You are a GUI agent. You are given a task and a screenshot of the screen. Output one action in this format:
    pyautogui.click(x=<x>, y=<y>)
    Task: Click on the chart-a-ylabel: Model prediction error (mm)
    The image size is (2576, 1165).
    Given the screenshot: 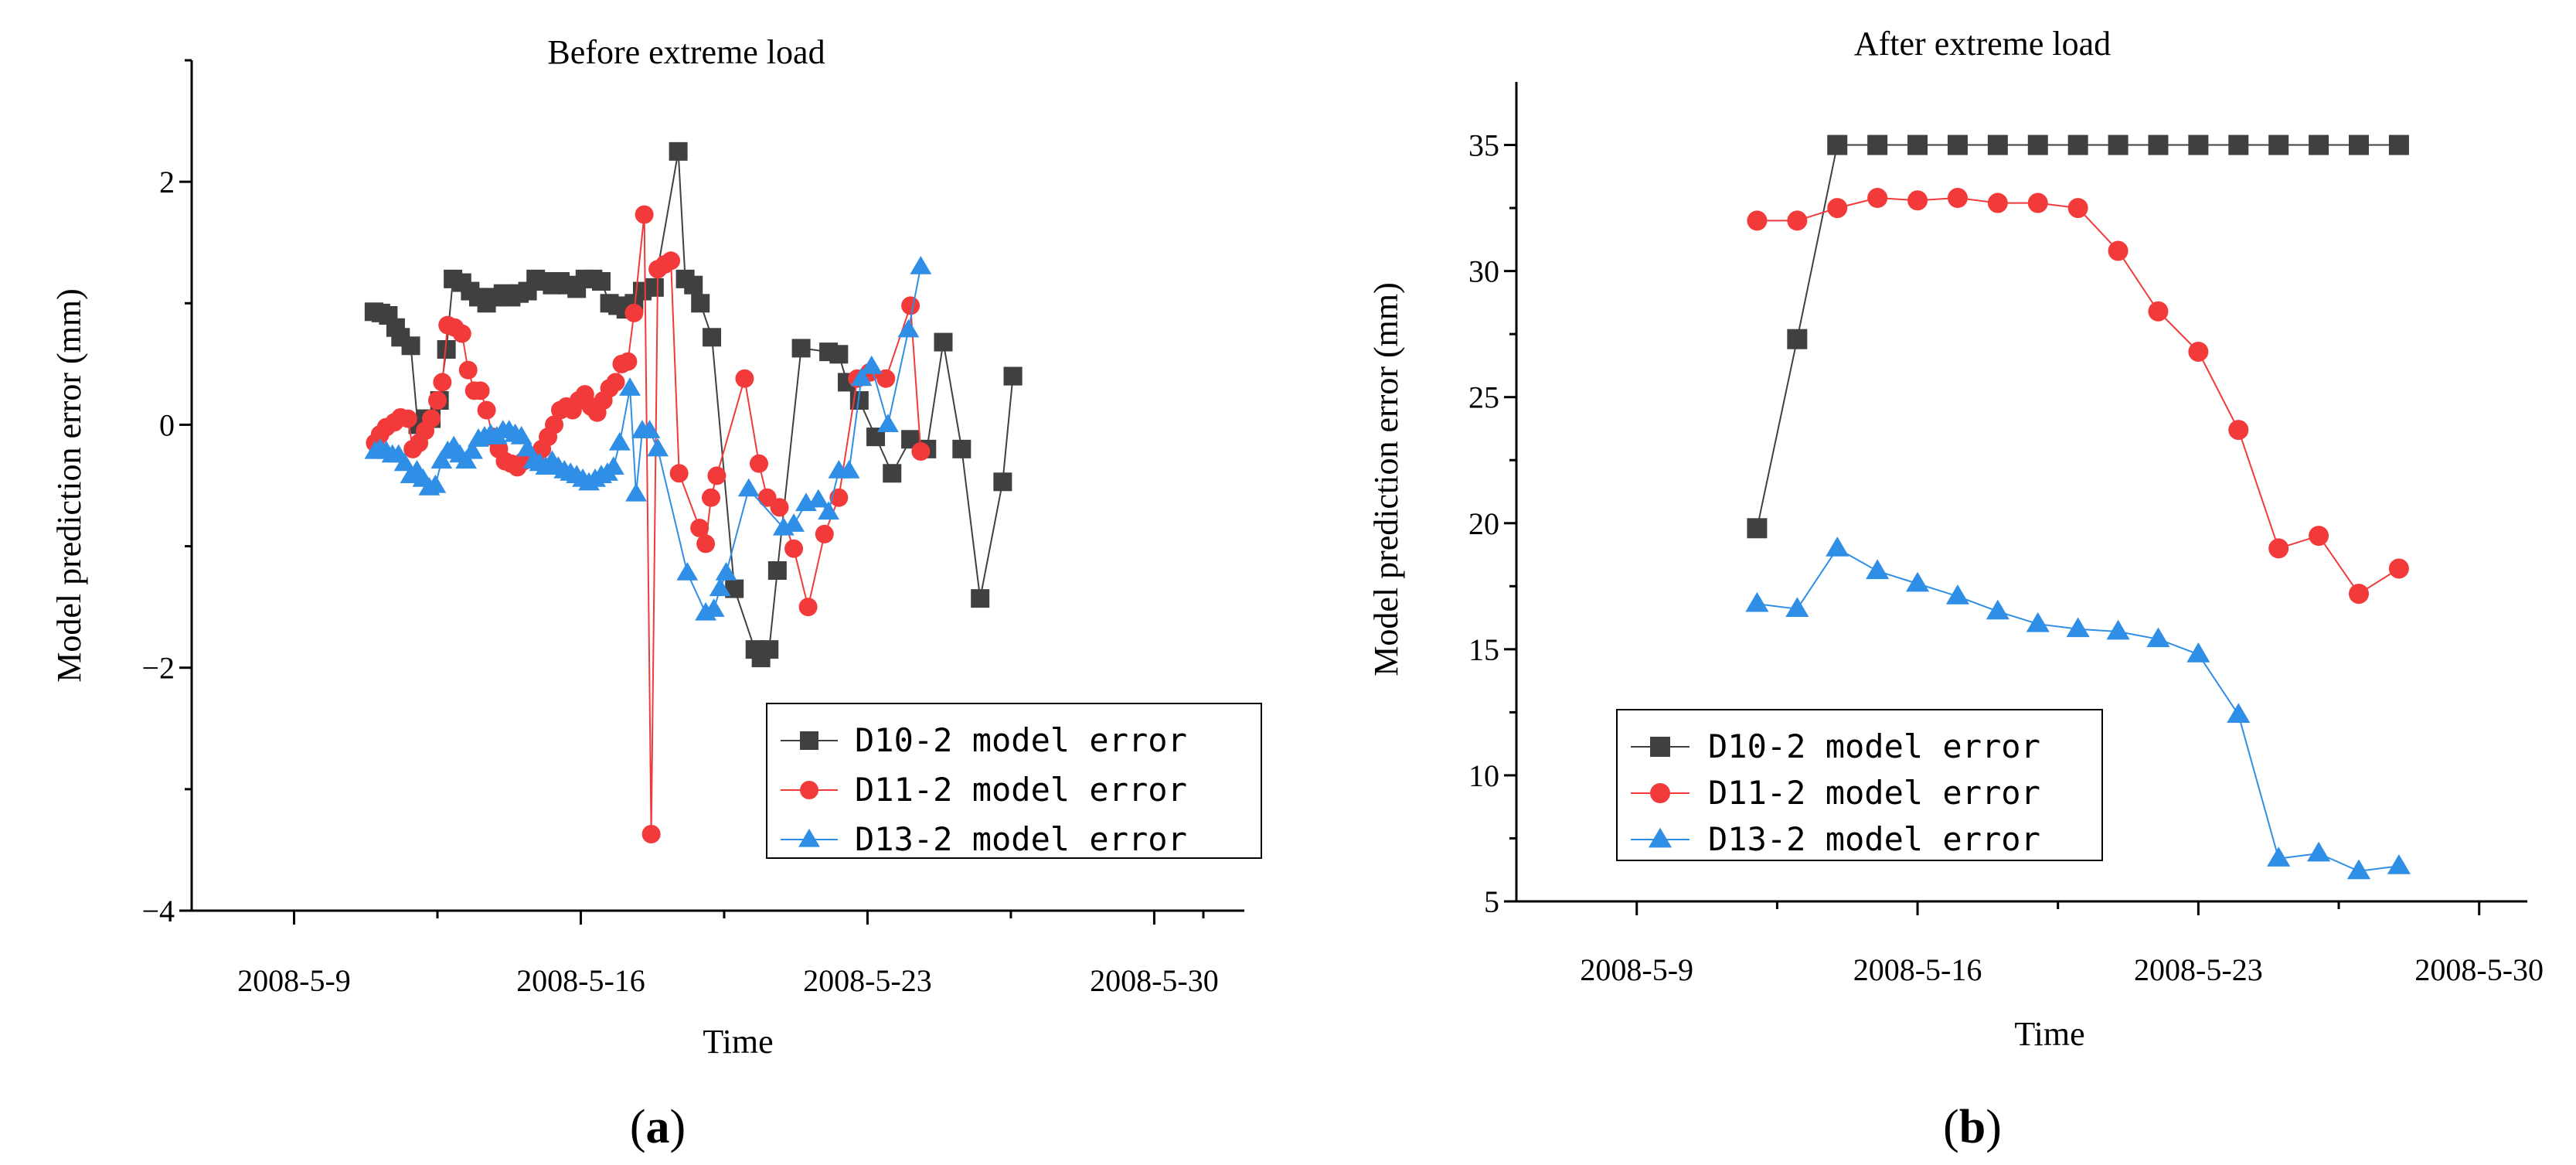 What is the action you would take?
    pyautogui.click(x=69, y=486)
    